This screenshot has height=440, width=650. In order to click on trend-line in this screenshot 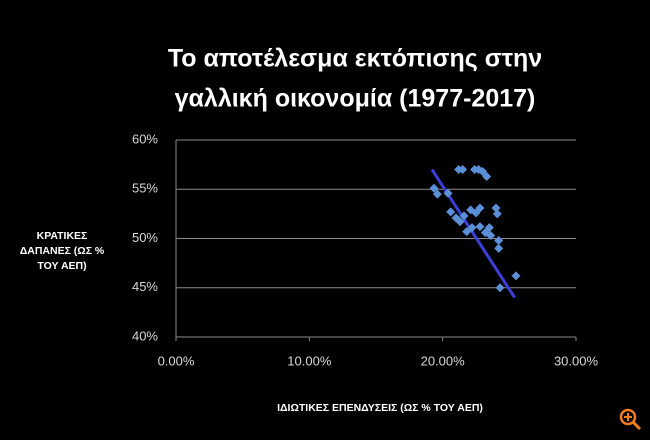, I will do `click(473, 233)`.